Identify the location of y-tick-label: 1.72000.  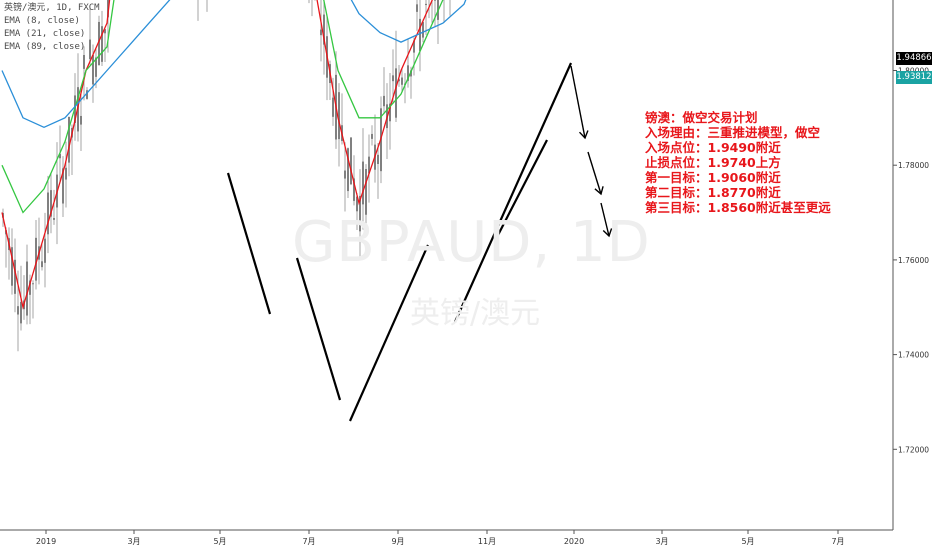
(913, 449).